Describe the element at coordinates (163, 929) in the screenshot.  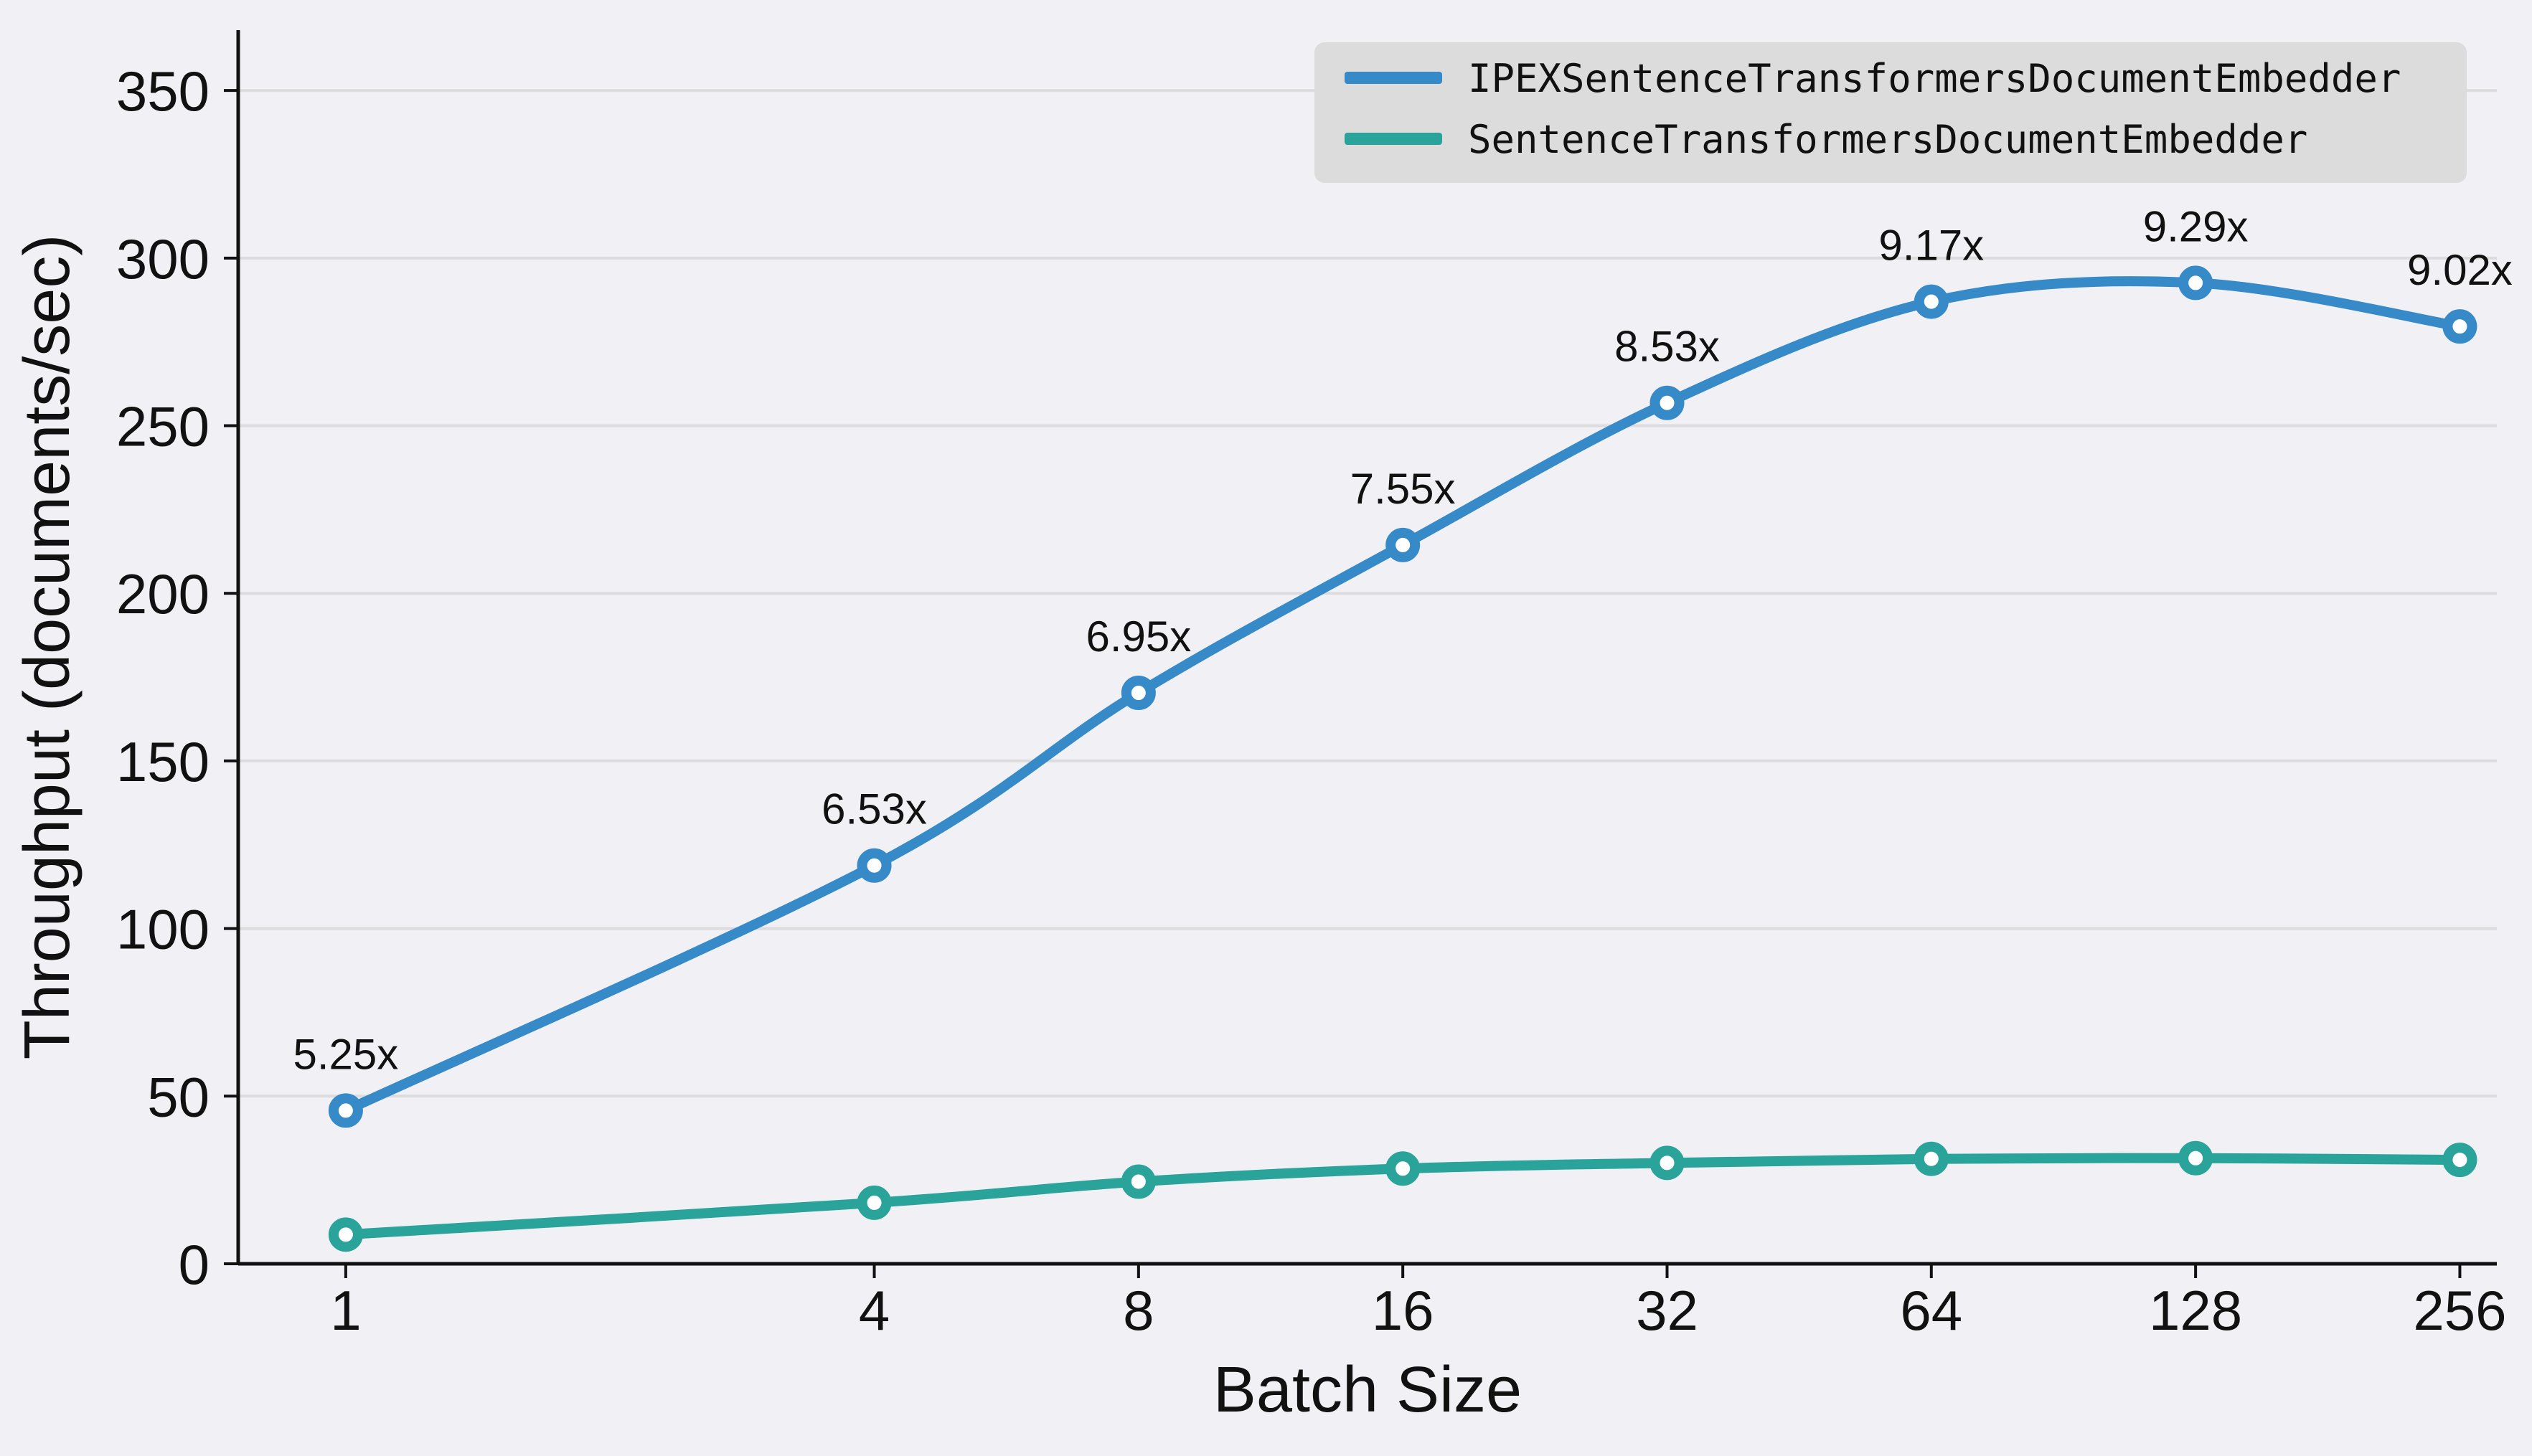
I see `y-tick-label: 100` at that location.